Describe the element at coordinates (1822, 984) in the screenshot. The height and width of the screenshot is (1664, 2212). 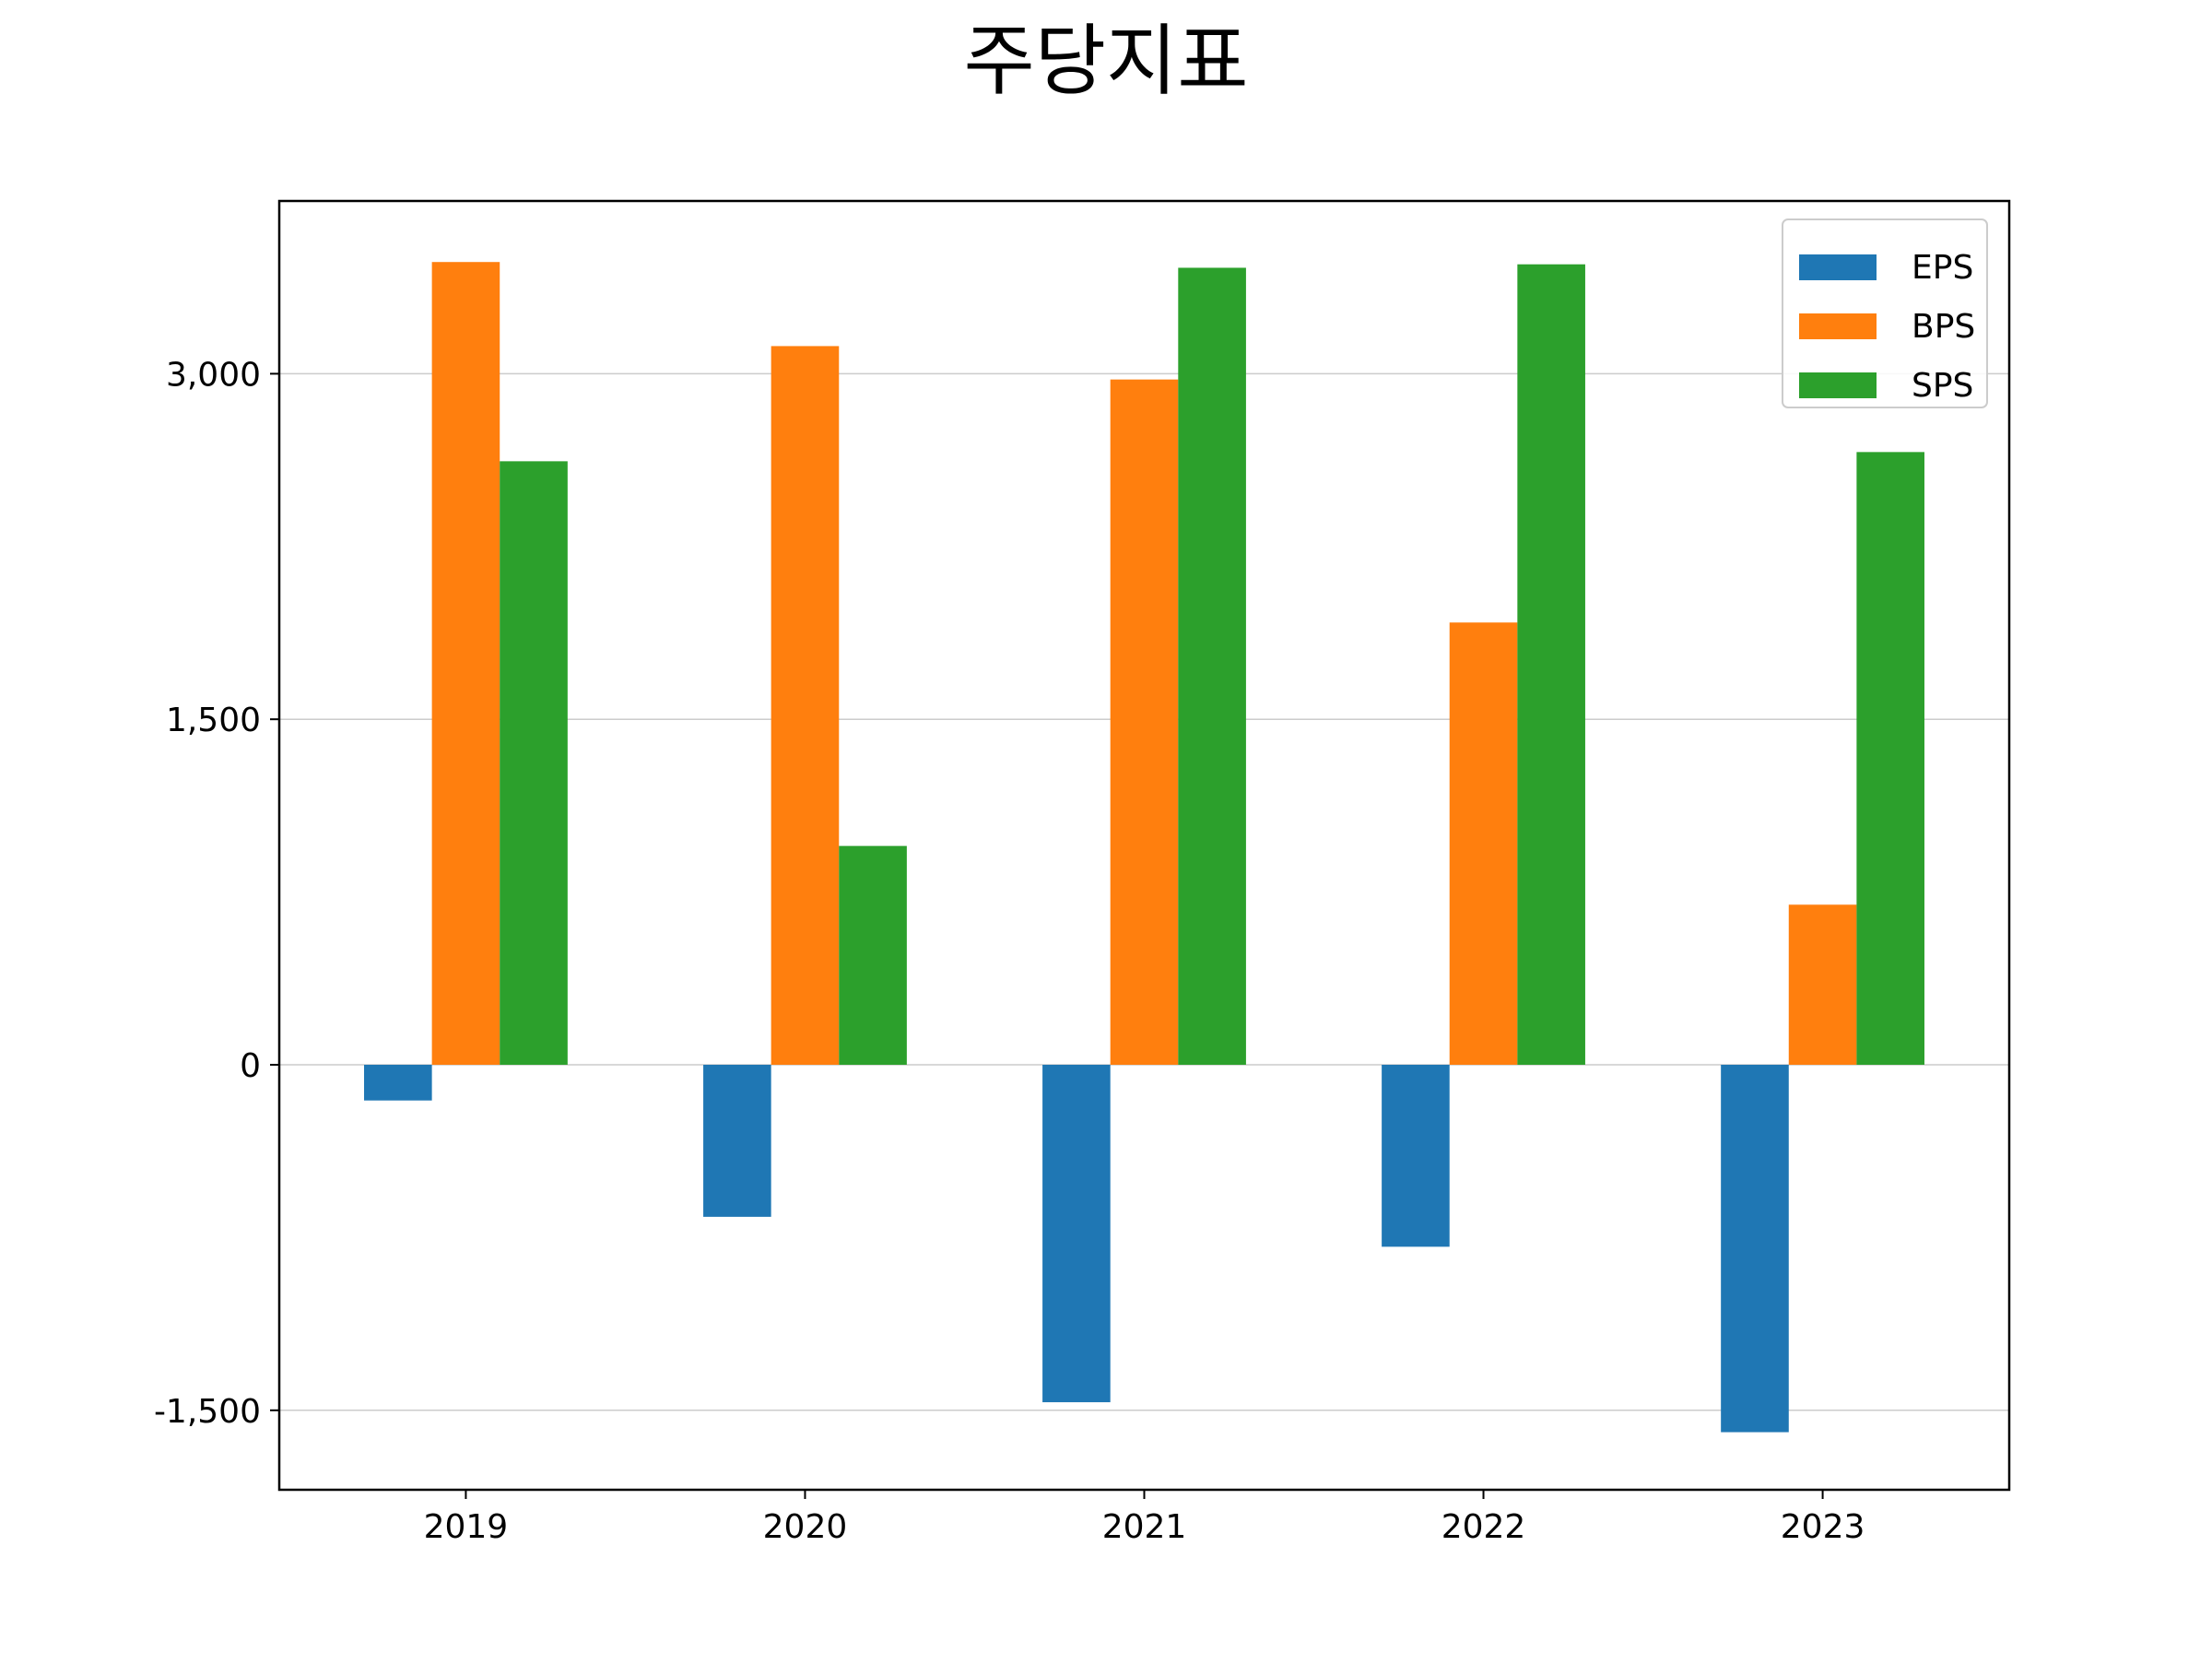
I see `bar-bps-2023` at that location.